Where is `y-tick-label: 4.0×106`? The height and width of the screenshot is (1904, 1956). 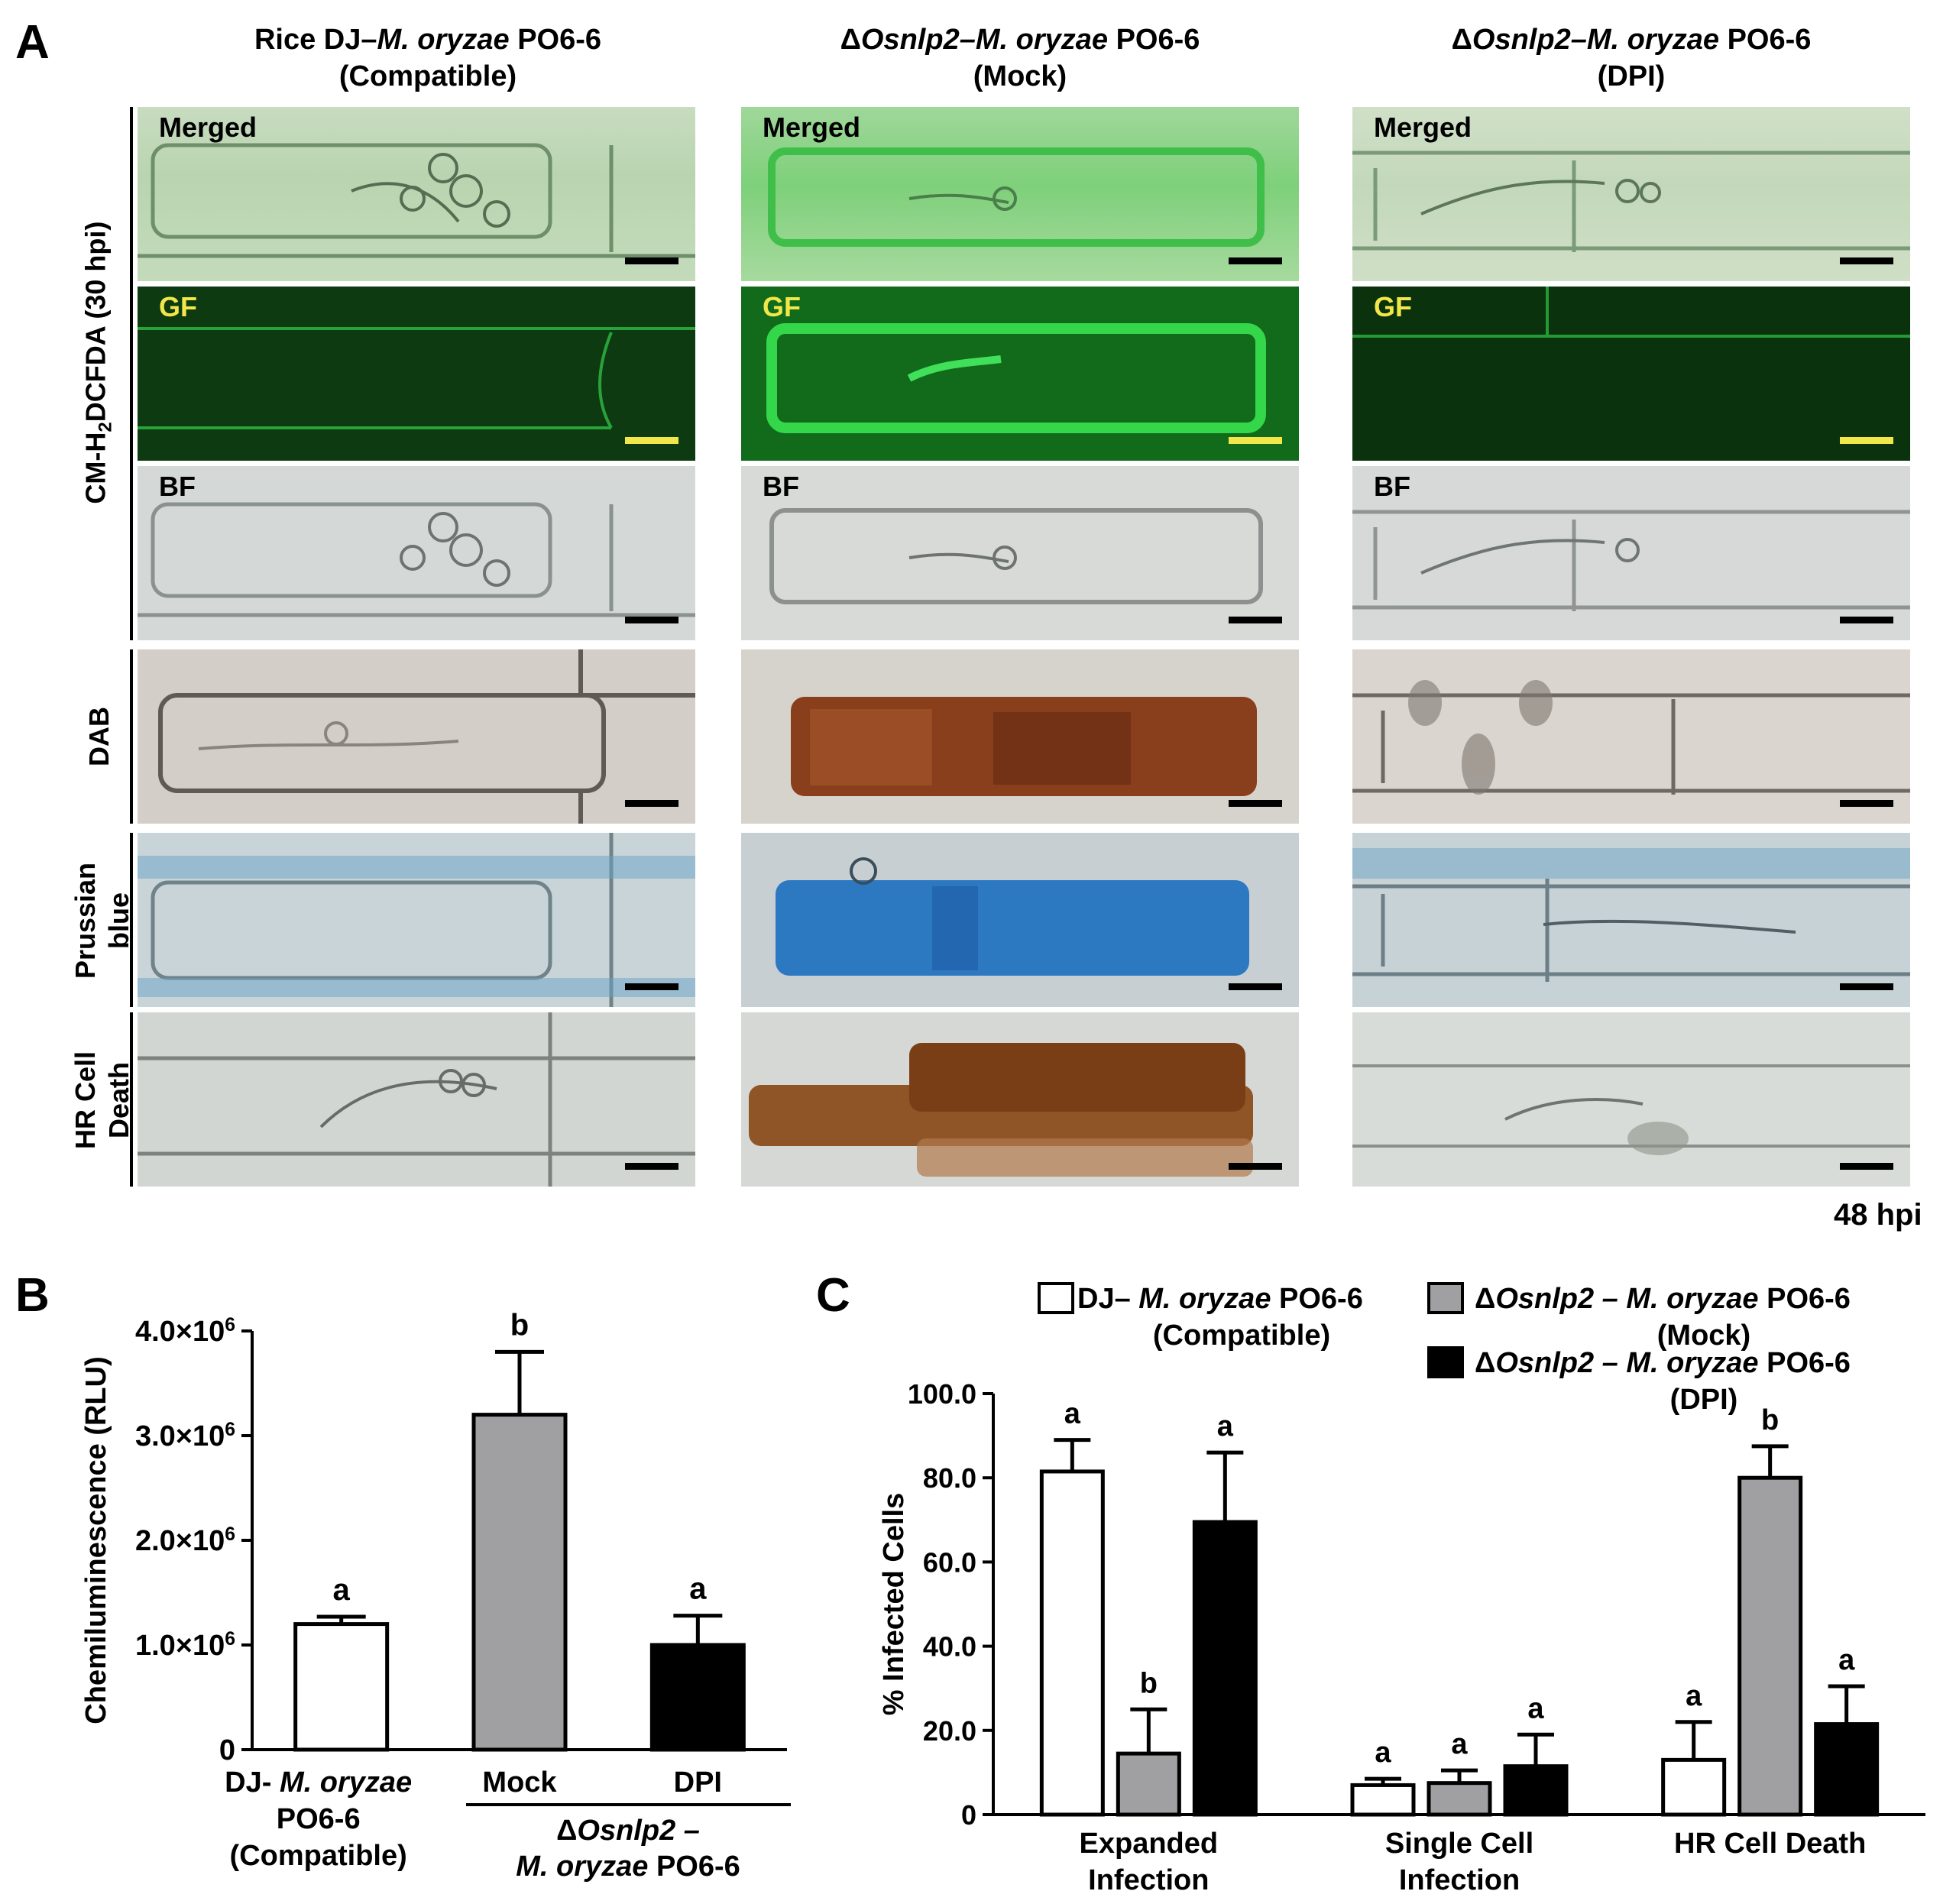
y-tick-label: 4.0×106 is located at coordinates (185, 1332).